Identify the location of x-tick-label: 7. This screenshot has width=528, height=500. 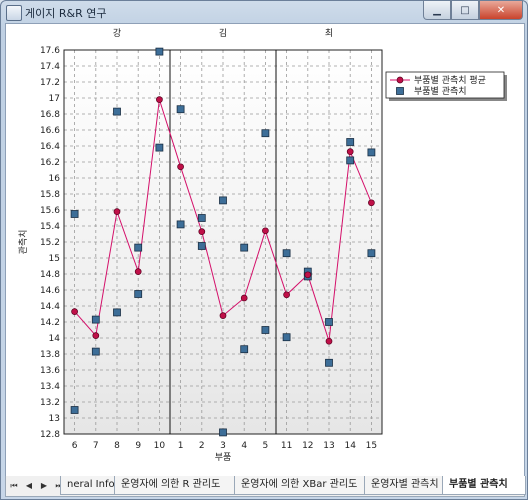
(96, 446).